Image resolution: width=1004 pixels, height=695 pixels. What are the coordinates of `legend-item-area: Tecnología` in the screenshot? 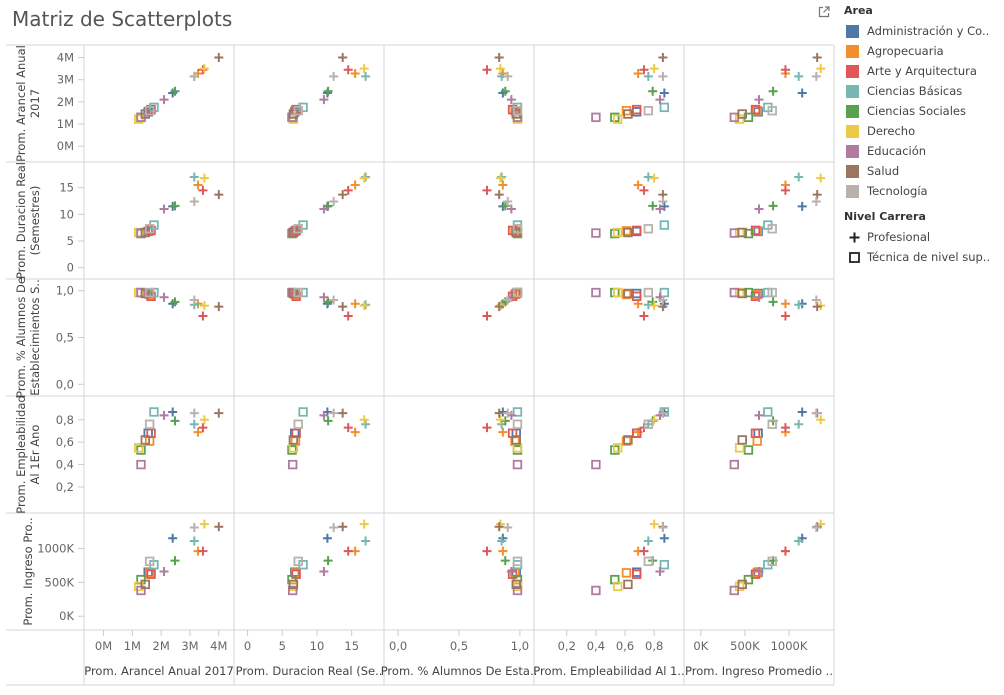 It's located at (924, 192).